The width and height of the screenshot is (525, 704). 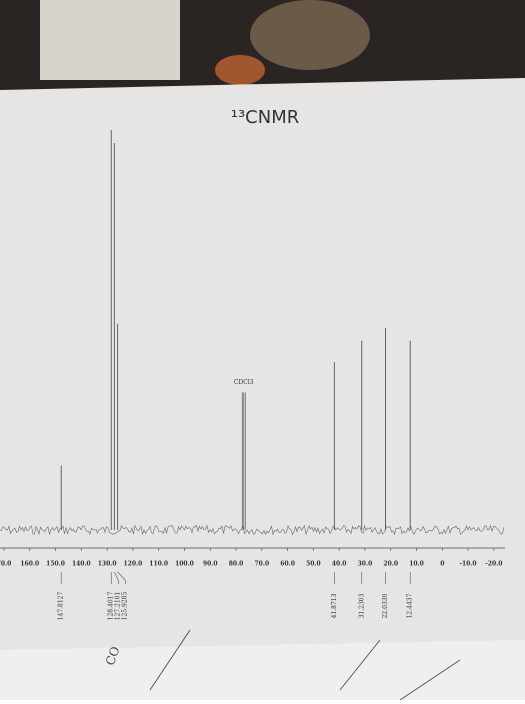 What do you see at coordinates (468, 564) in the screenshot?
I see `x-tick-label: -10.0` at bounding box center [468, 564].